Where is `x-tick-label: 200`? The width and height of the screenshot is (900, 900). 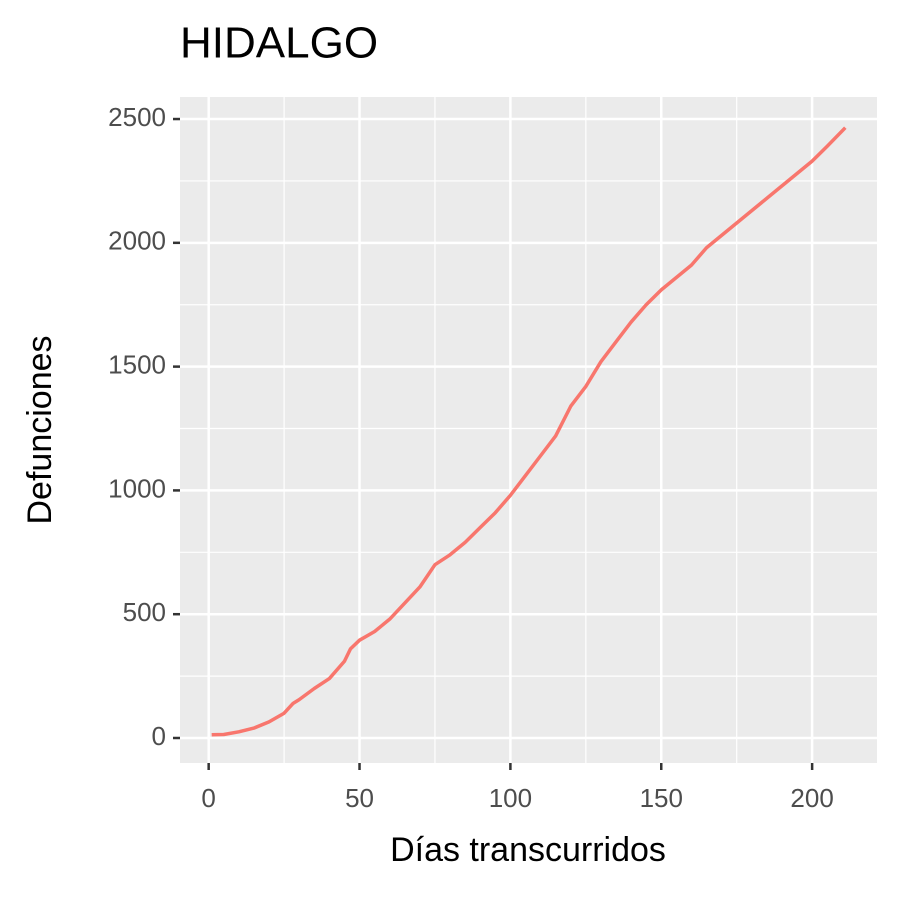
x-tick-label: 200 is located at coordinates (811, 798).